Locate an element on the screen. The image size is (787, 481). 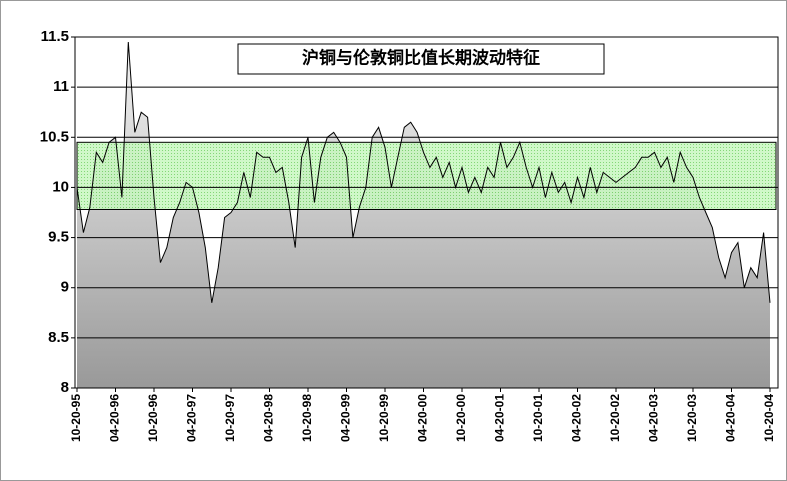
band is located at coordinates (426, 175).